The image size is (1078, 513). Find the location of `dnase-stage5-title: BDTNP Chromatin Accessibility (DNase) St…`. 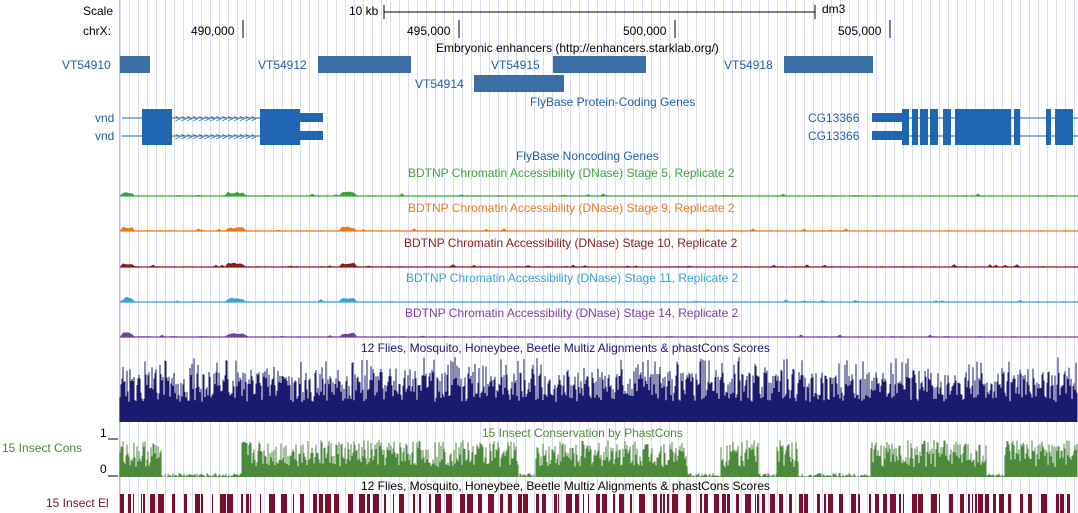

dnase-stage5-title: BDTNP Chromatin Accessibility (DNase) St… is located at coordinates (571, 173).